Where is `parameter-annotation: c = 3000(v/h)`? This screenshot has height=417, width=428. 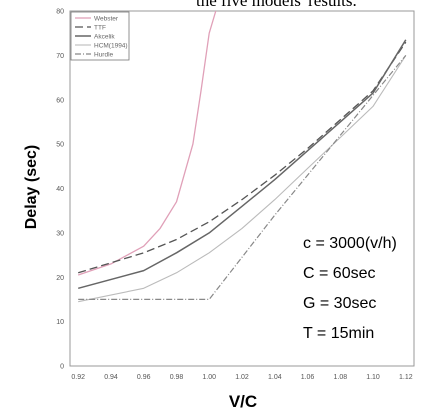
parameter-annotation: c = 3000(v/h) is located at coordinates (350, 243).